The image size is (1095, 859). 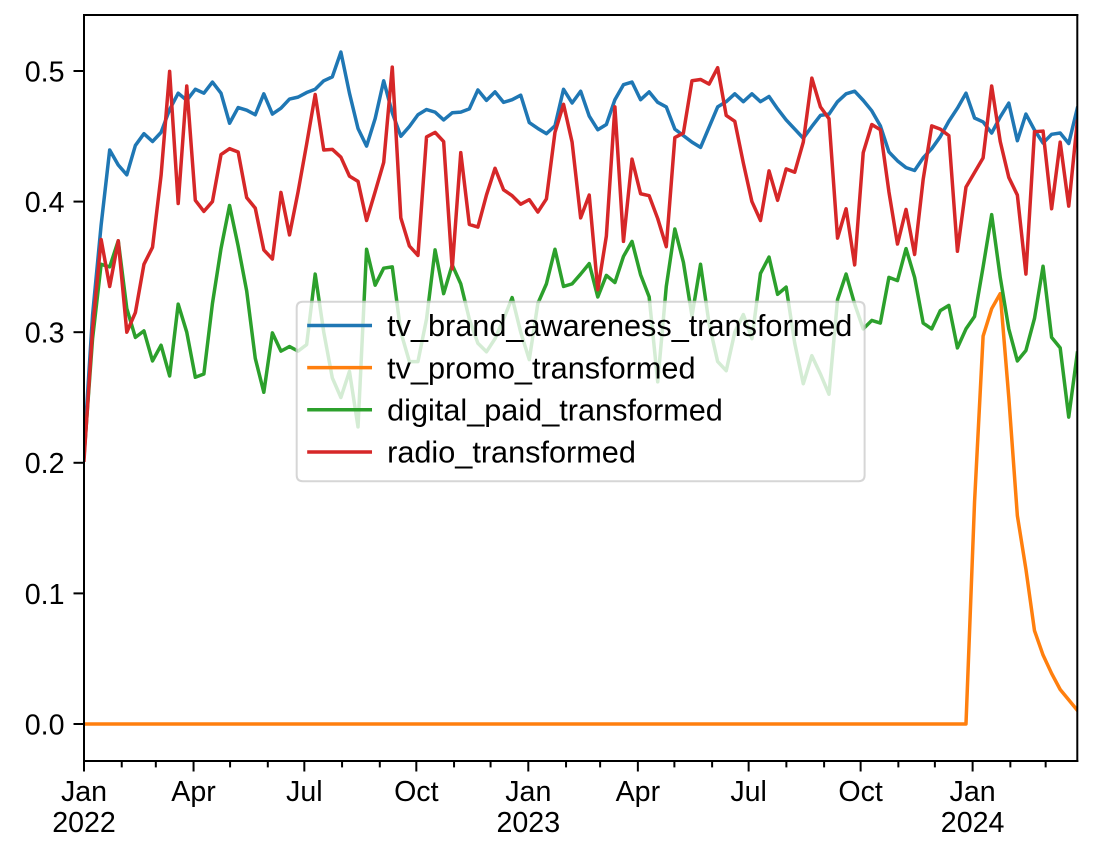 I want to click on svg-text: 0.3, so click(x=45, y=334).